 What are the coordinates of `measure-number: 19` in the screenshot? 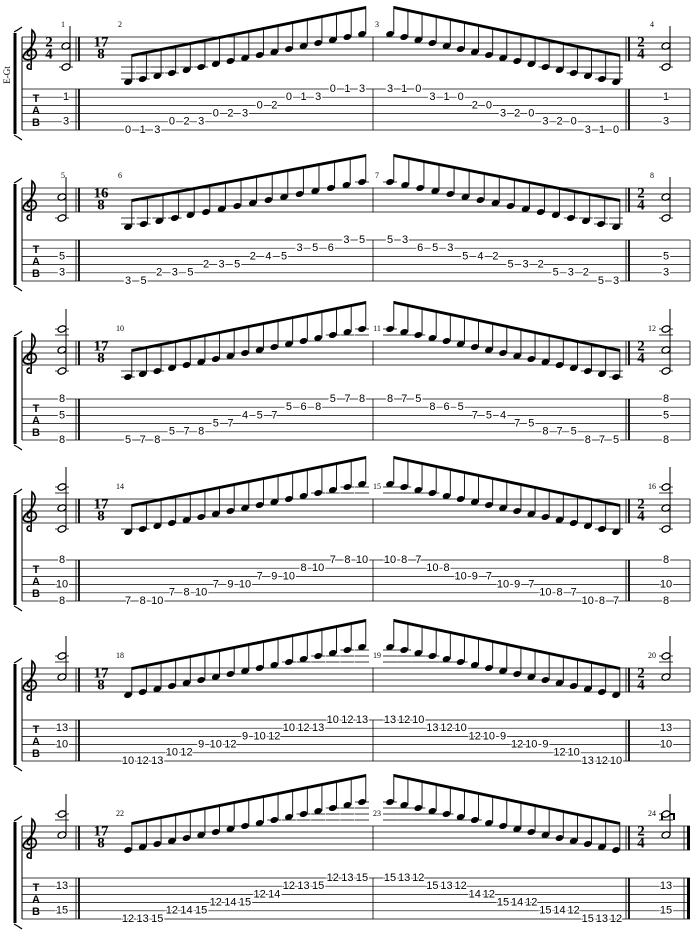 It's located at (377, 655).